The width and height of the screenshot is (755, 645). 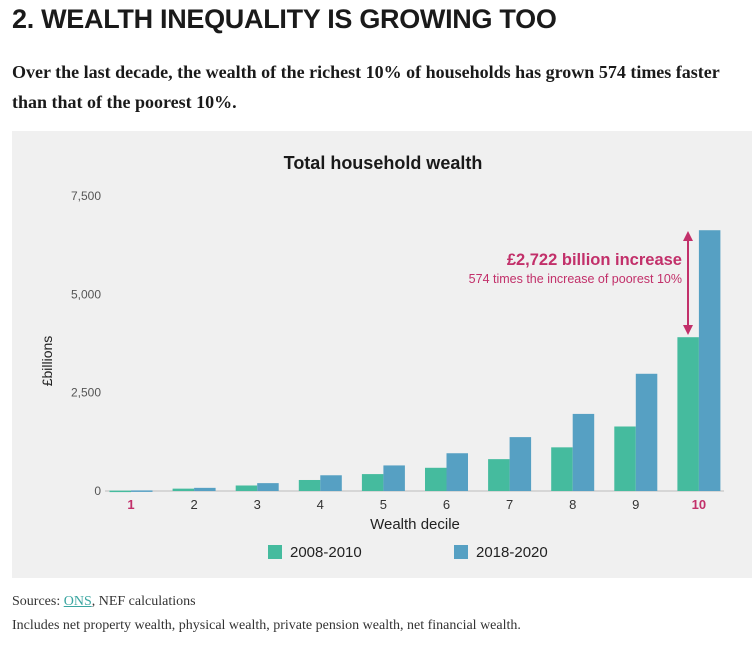 I want to click on x-tick-label: 9, so click(x=635, y=504).